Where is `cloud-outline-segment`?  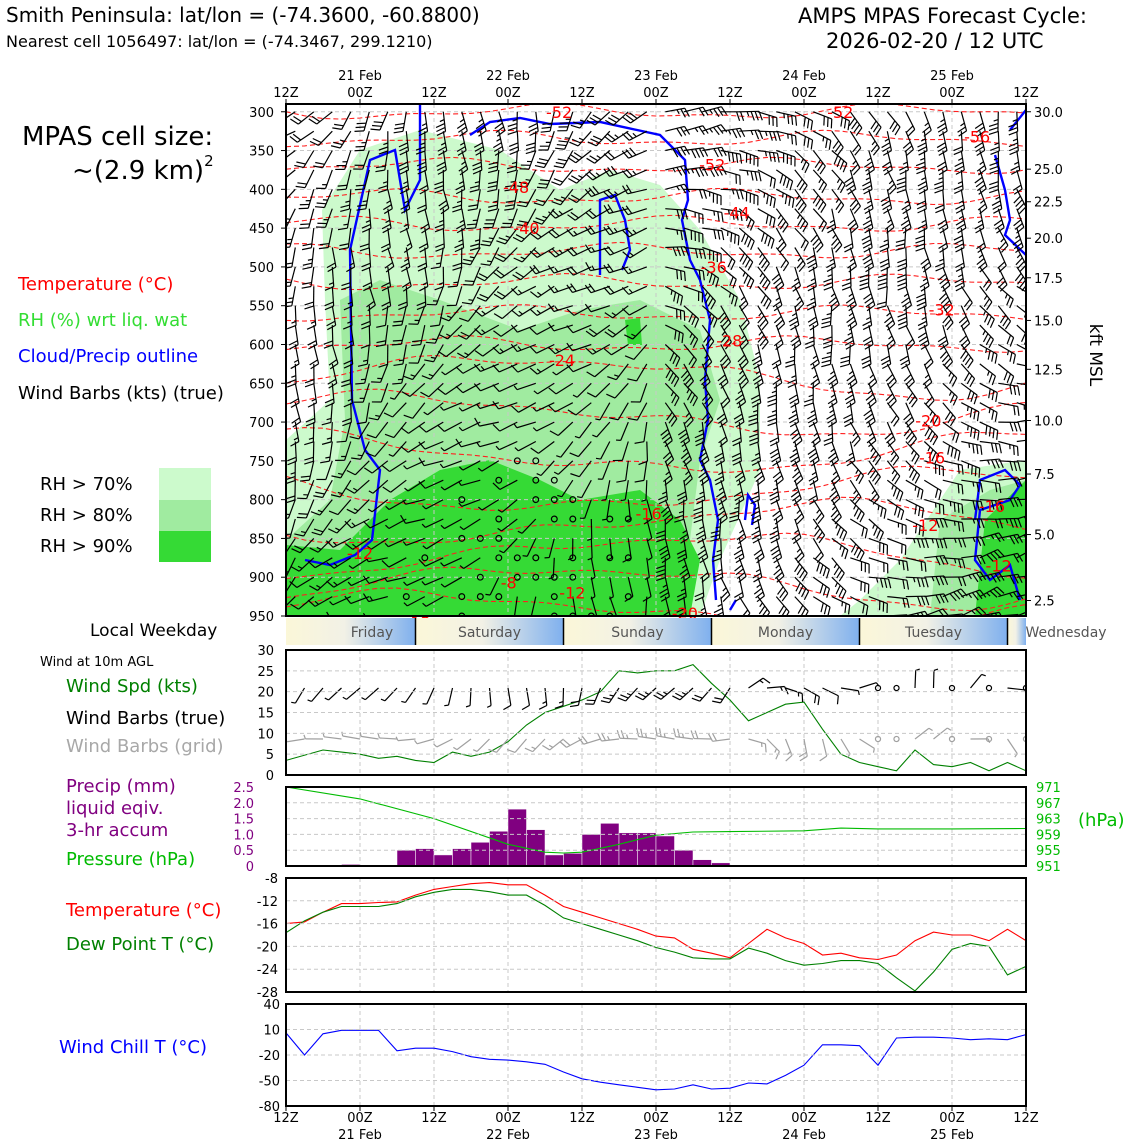
cloud-outline-segment is located at coordinates (997, 534).